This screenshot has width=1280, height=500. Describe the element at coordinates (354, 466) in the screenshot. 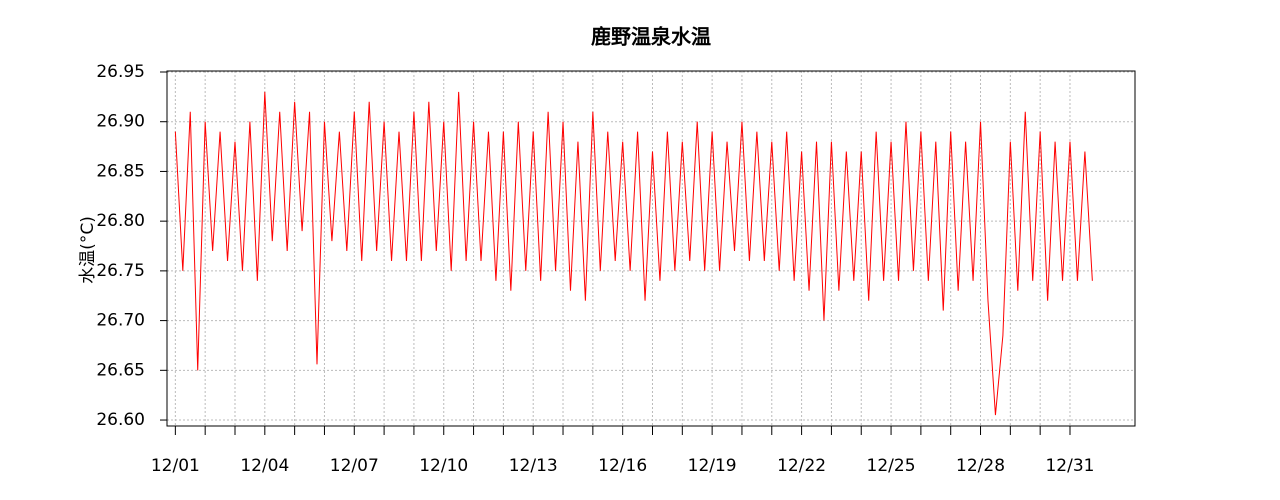

I see `x-tick-label: 12/07` at that location.